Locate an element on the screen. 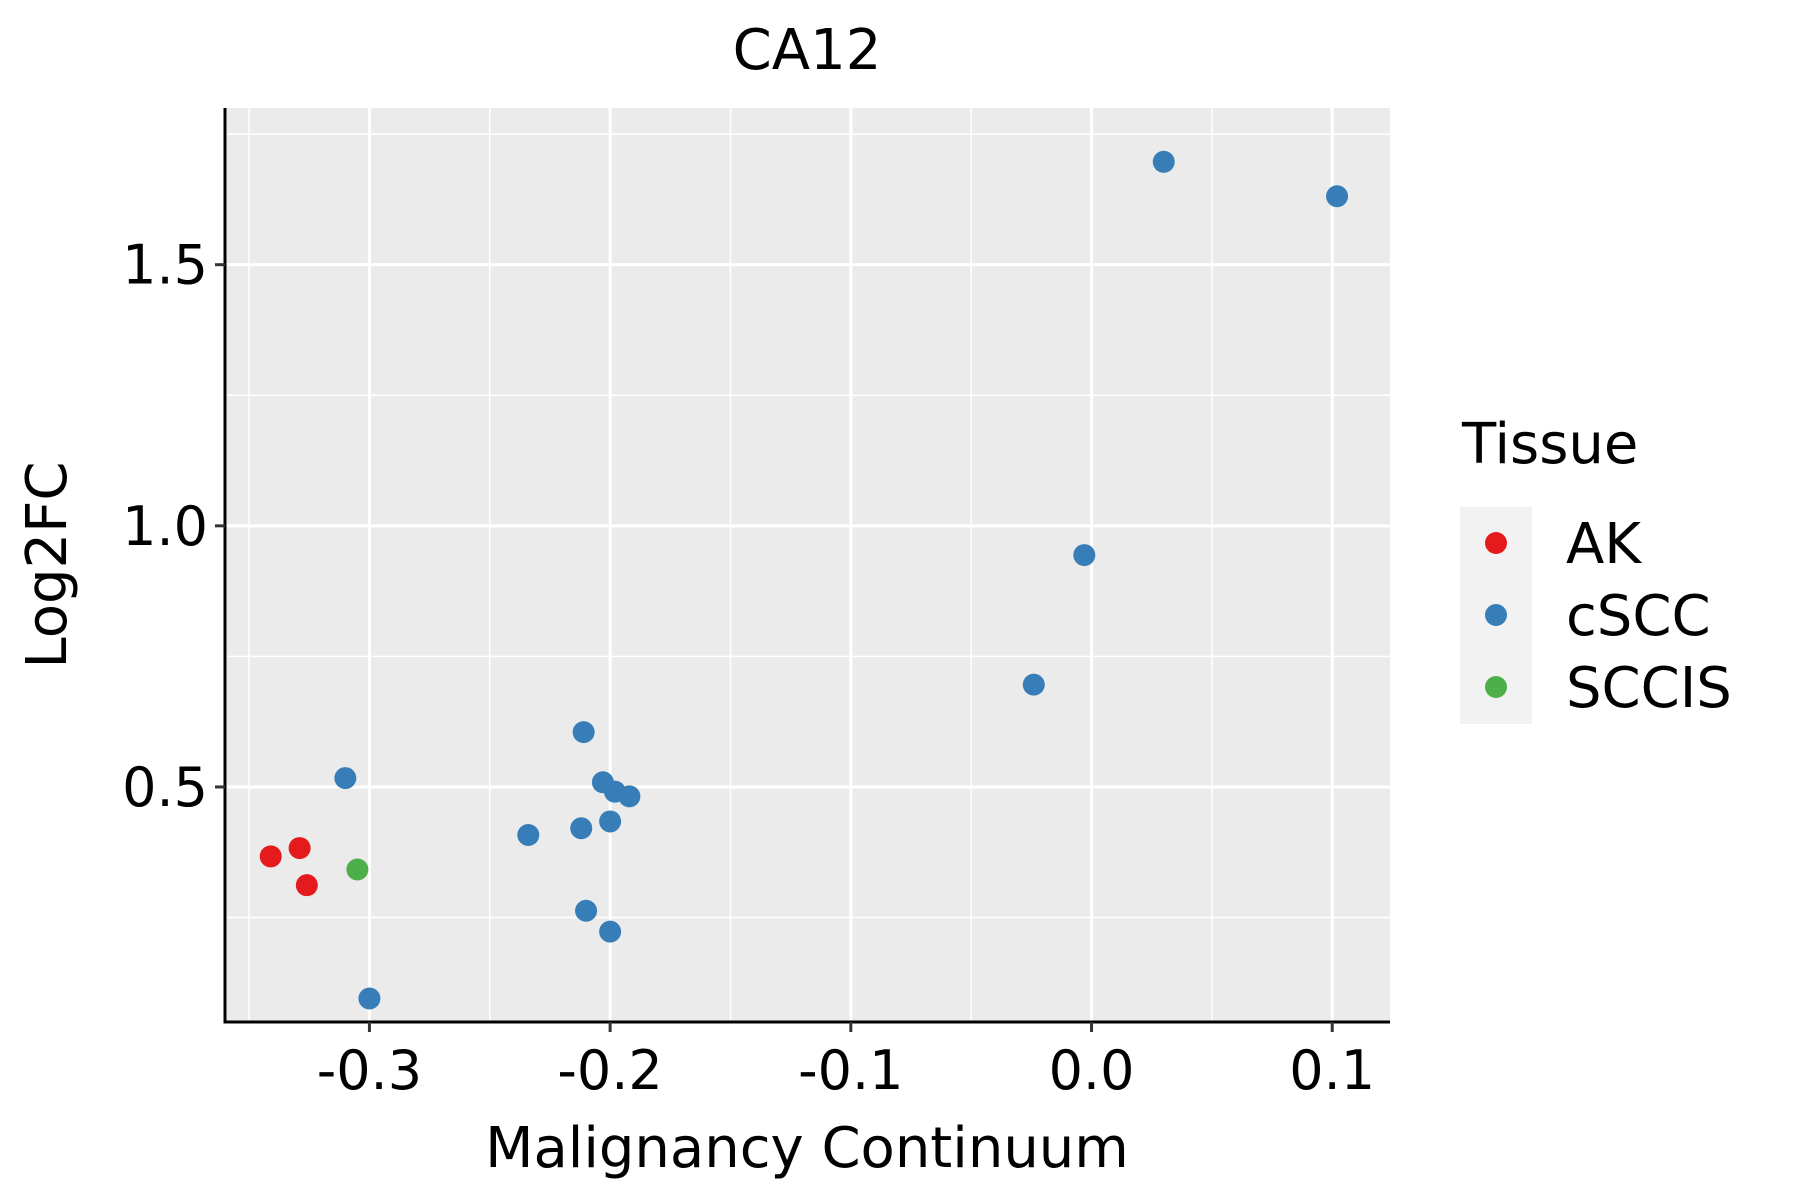  legend-key-ak is located at coordinates (1496, 543).